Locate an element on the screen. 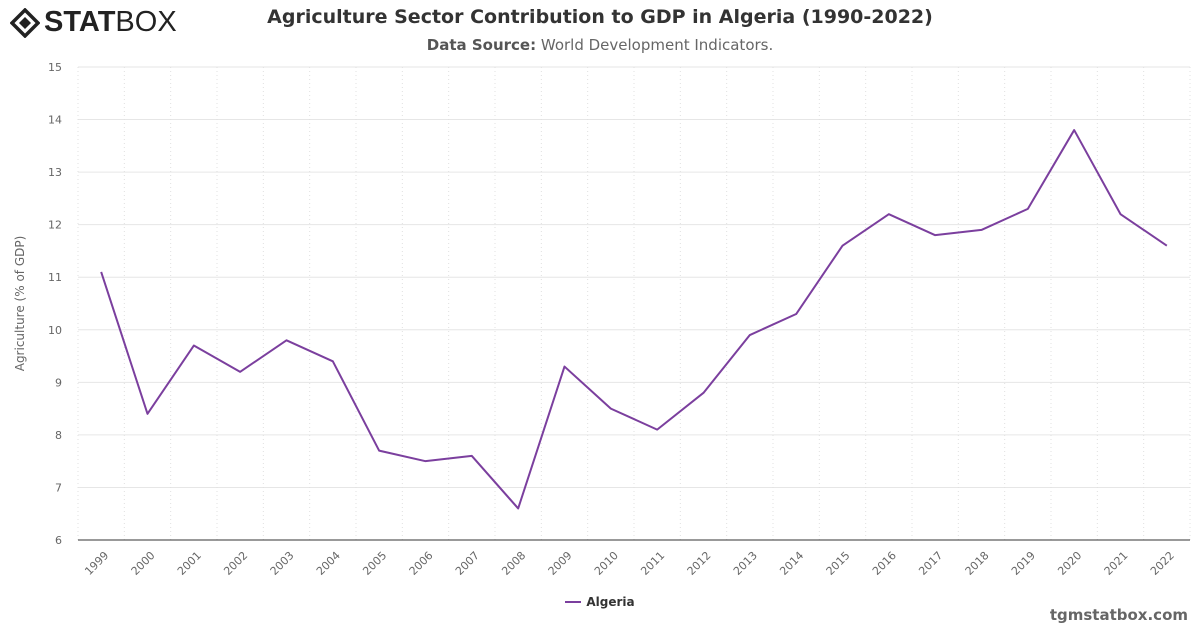 This screenshot has height=630, width=1200. x-tick-label: 2017 is located at coordinates (930, 563).